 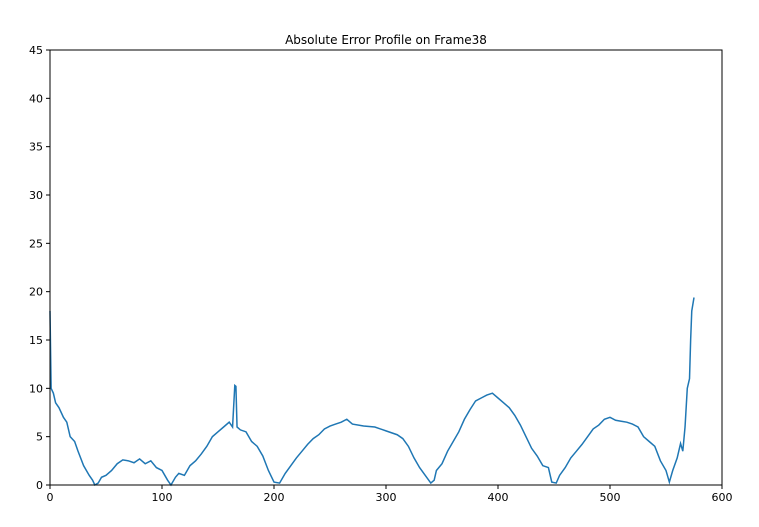 What do you see at coordinates (36, 292) in the screenshot?
I see `y-tick-label: 20` at bounding box center [36, 292].